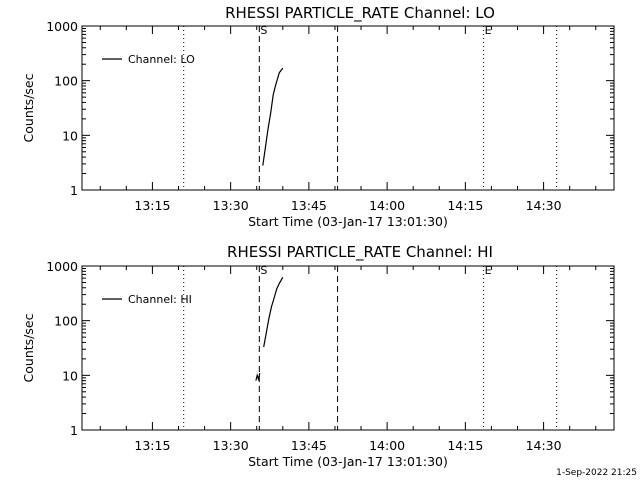 Image resolution: width=640 pixels, height=480 pixels. What do you see at coordinates (596, 473) in the screenshot?
I see `footer-timestamp: 1-Sep-2022 21:25` at bounding box center [596, 473].